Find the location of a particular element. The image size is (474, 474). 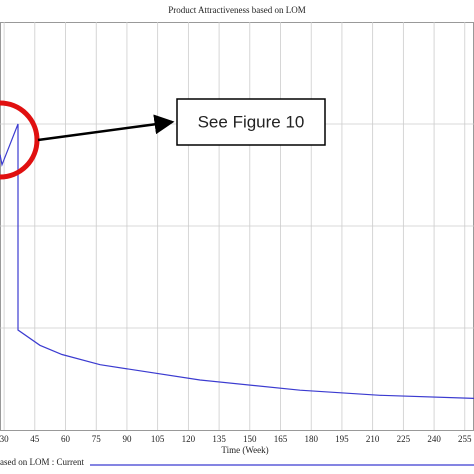

arrow is located at coordinates (106, 128).